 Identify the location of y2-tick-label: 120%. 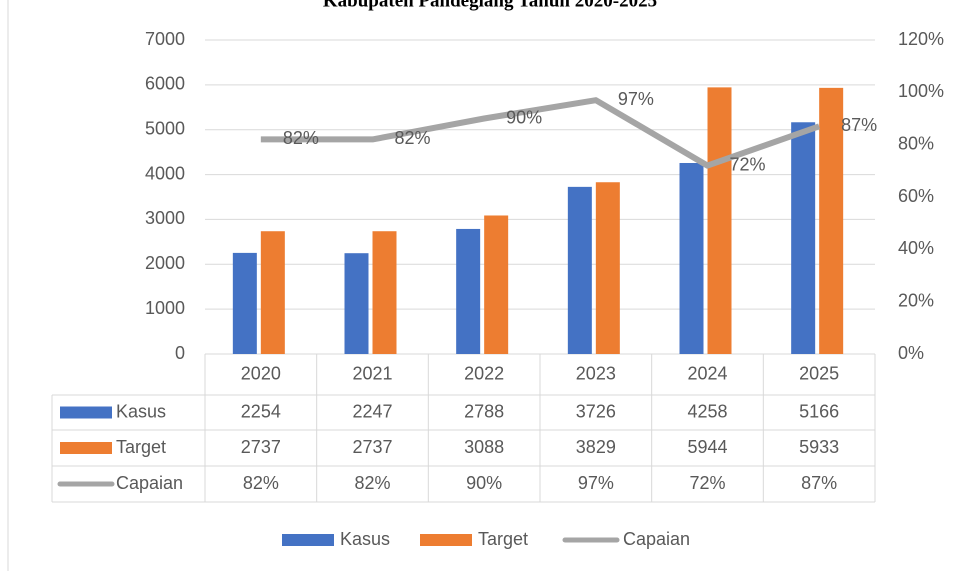
(921, 39).